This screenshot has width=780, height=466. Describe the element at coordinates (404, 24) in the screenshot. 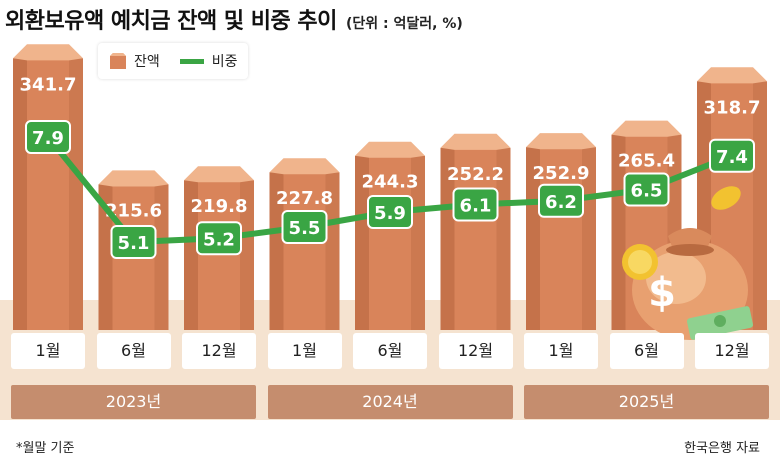

I see `unit-note: (단위 : 억달러, %)` at that location.